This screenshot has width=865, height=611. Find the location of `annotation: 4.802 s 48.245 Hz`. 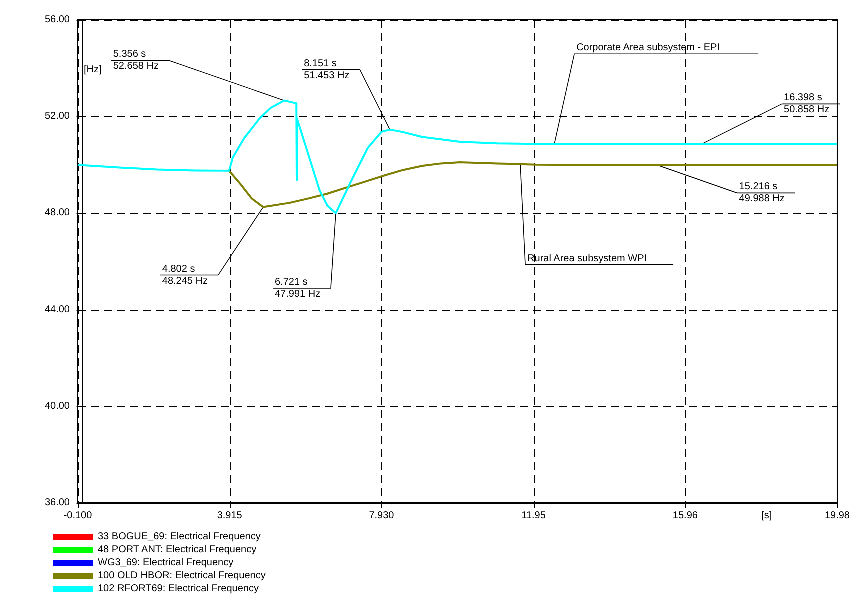

annotation: 4.802 s 48.245 Hz is located at coordinates (185, 275).